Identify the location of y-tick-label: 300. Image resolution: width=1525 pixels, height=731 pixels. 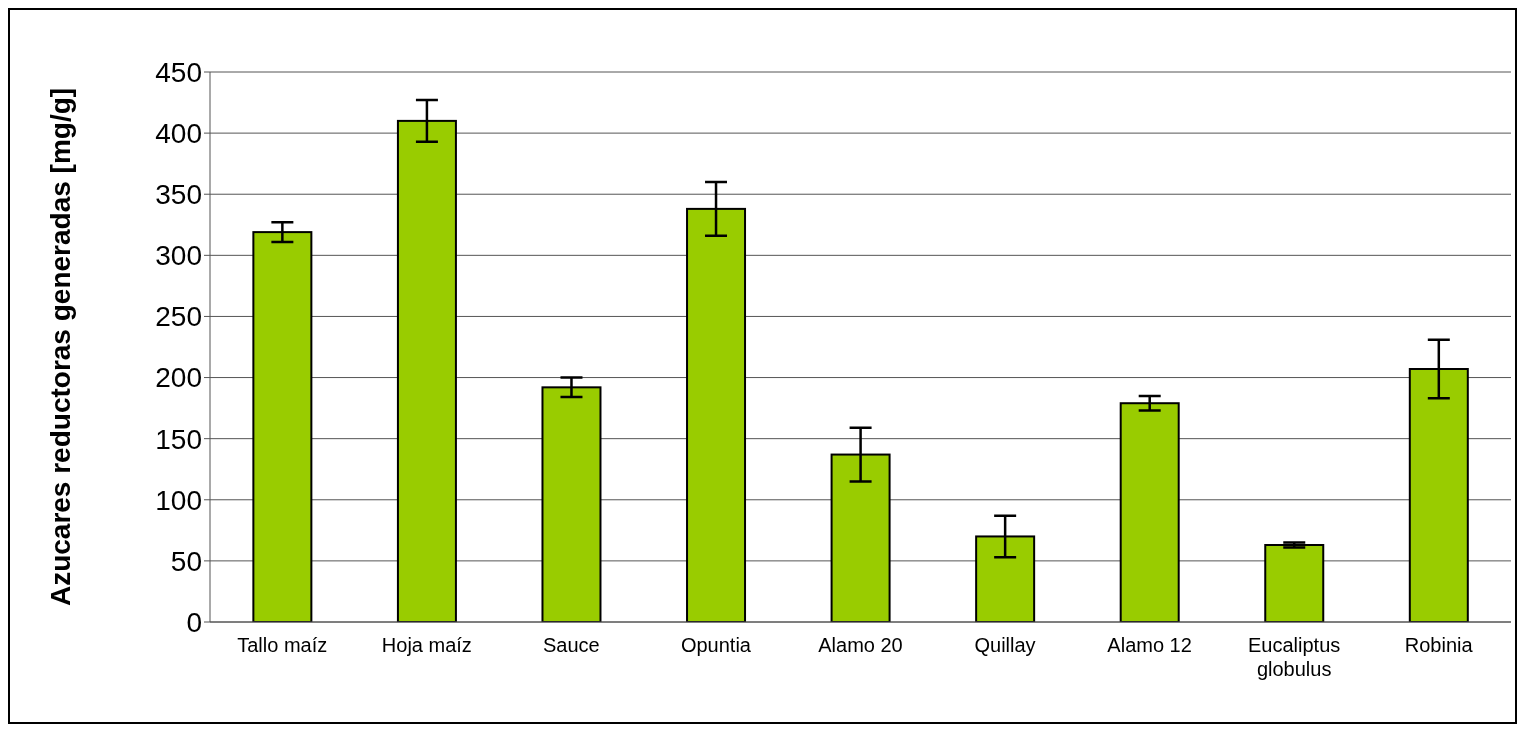
(178, 256).